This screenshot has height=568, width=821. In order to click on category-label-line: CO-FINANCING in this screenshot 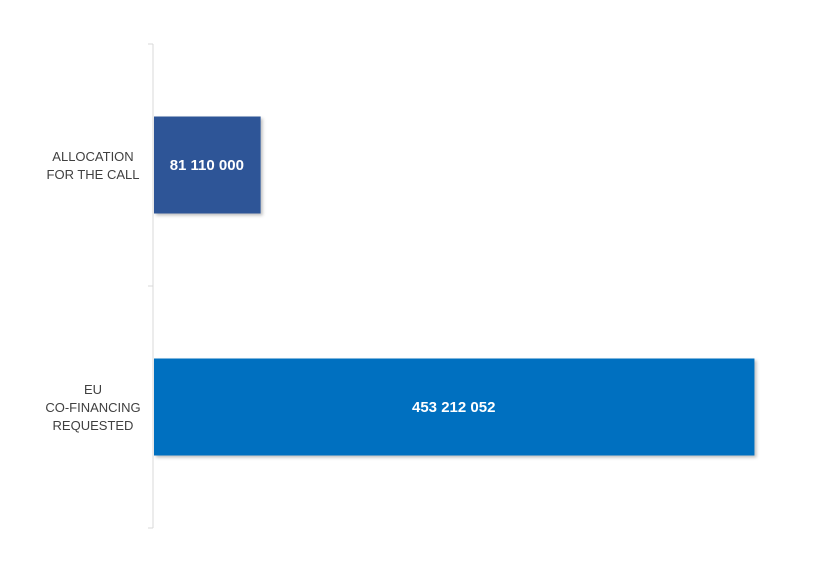, I will do `click(92, 407)`.